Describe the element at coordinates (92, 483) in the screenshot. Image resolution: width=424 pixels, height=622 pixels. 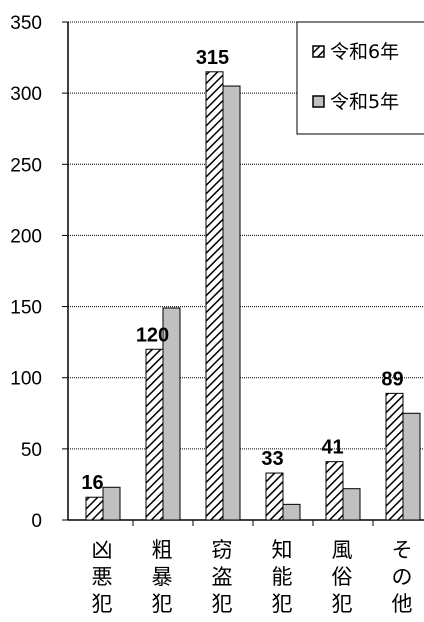
I see `data-label: 16` at that location.